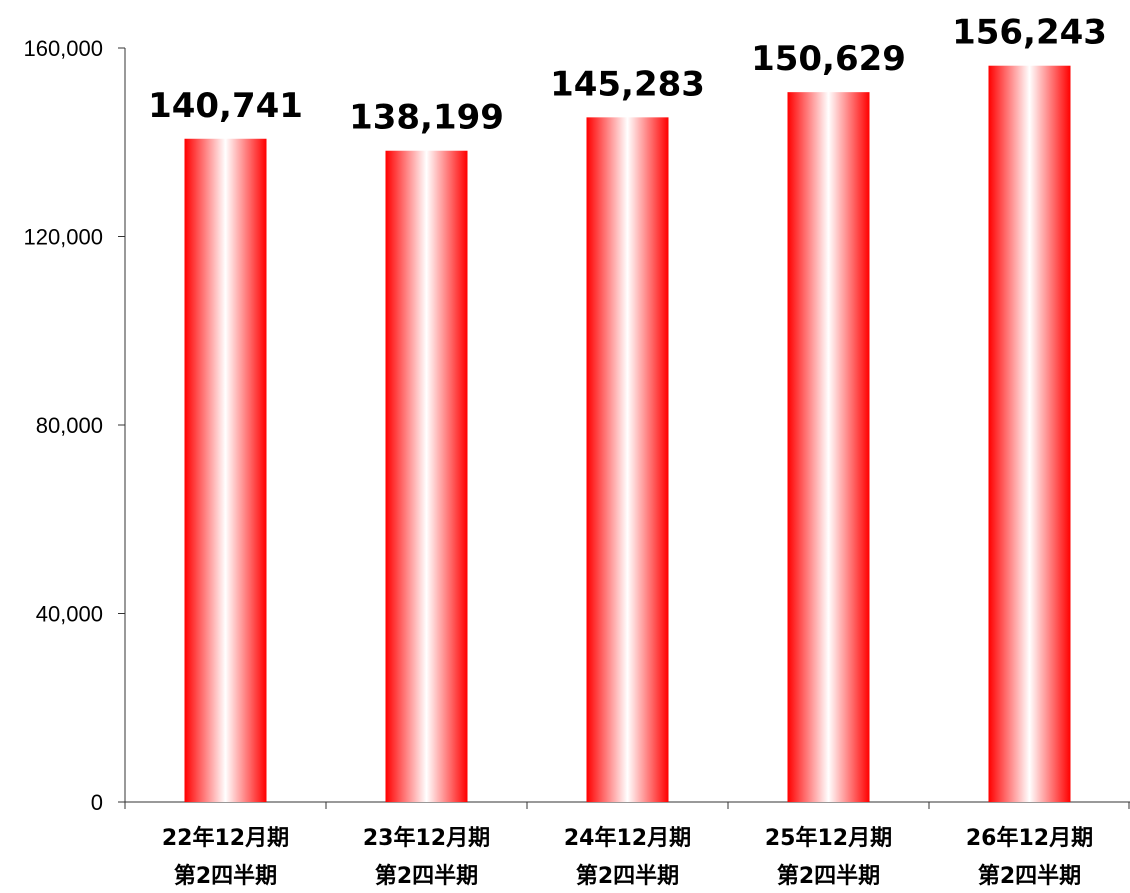 The height and width of the screenshot is (893, 1130). What do you see at coordinates (627, 84) in the screenshot?
I see `data-label: 145,283` at bounding box center [627, 84].